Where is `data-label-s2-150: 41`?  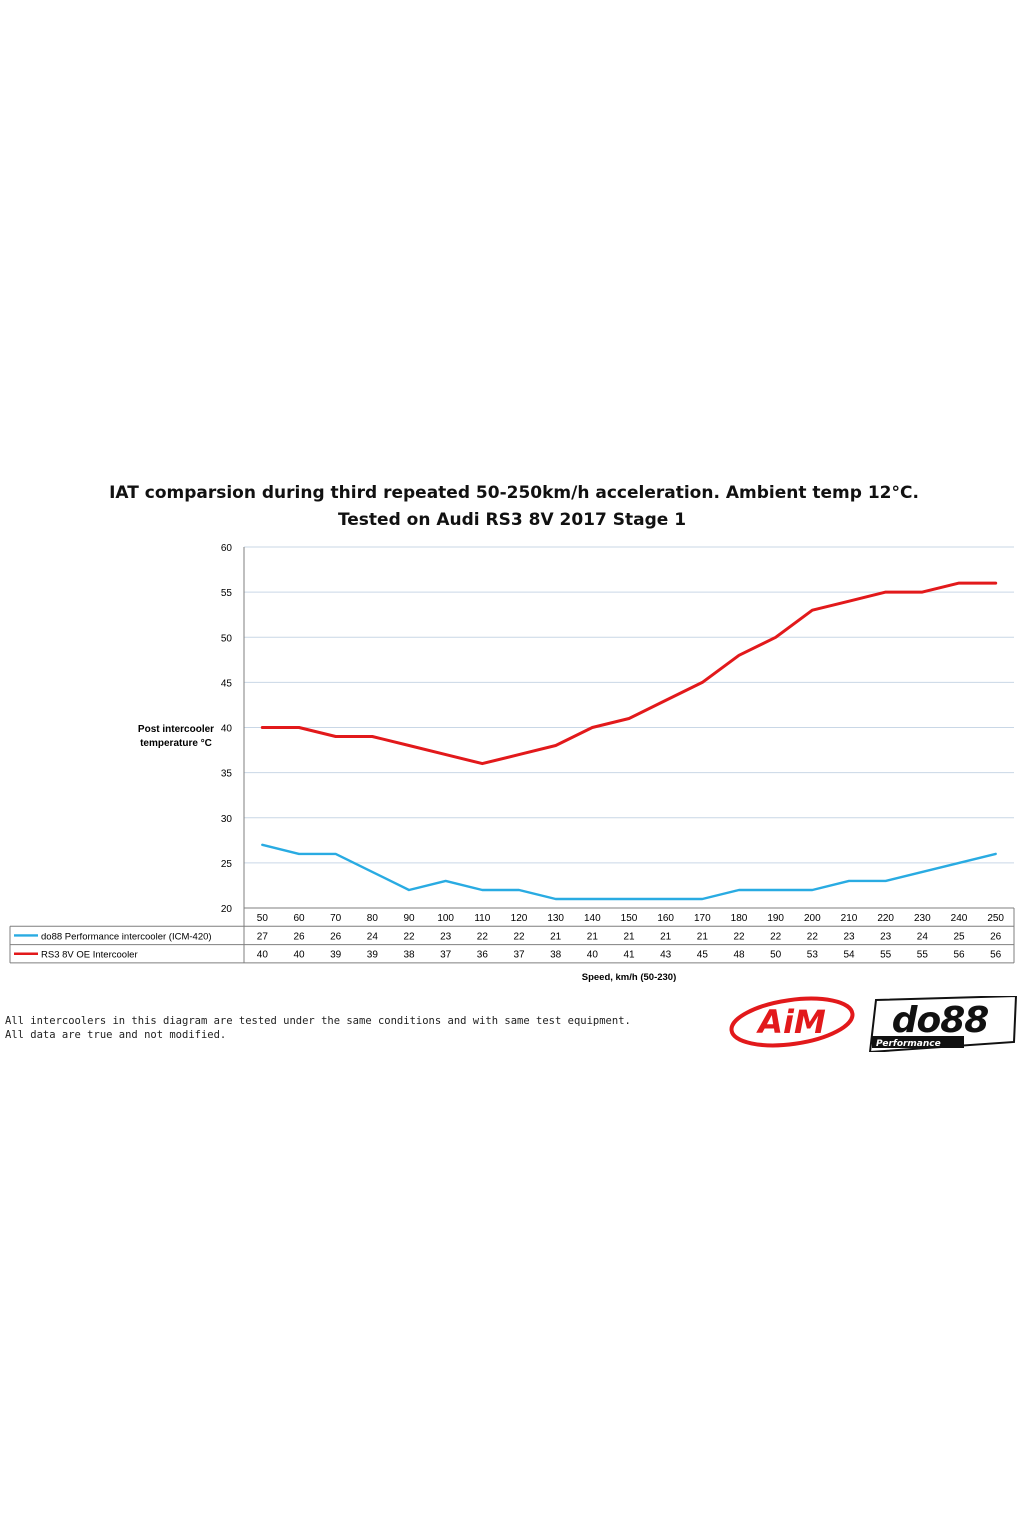
data-label-s2-150: 41 is located at coordinates (629, 955).